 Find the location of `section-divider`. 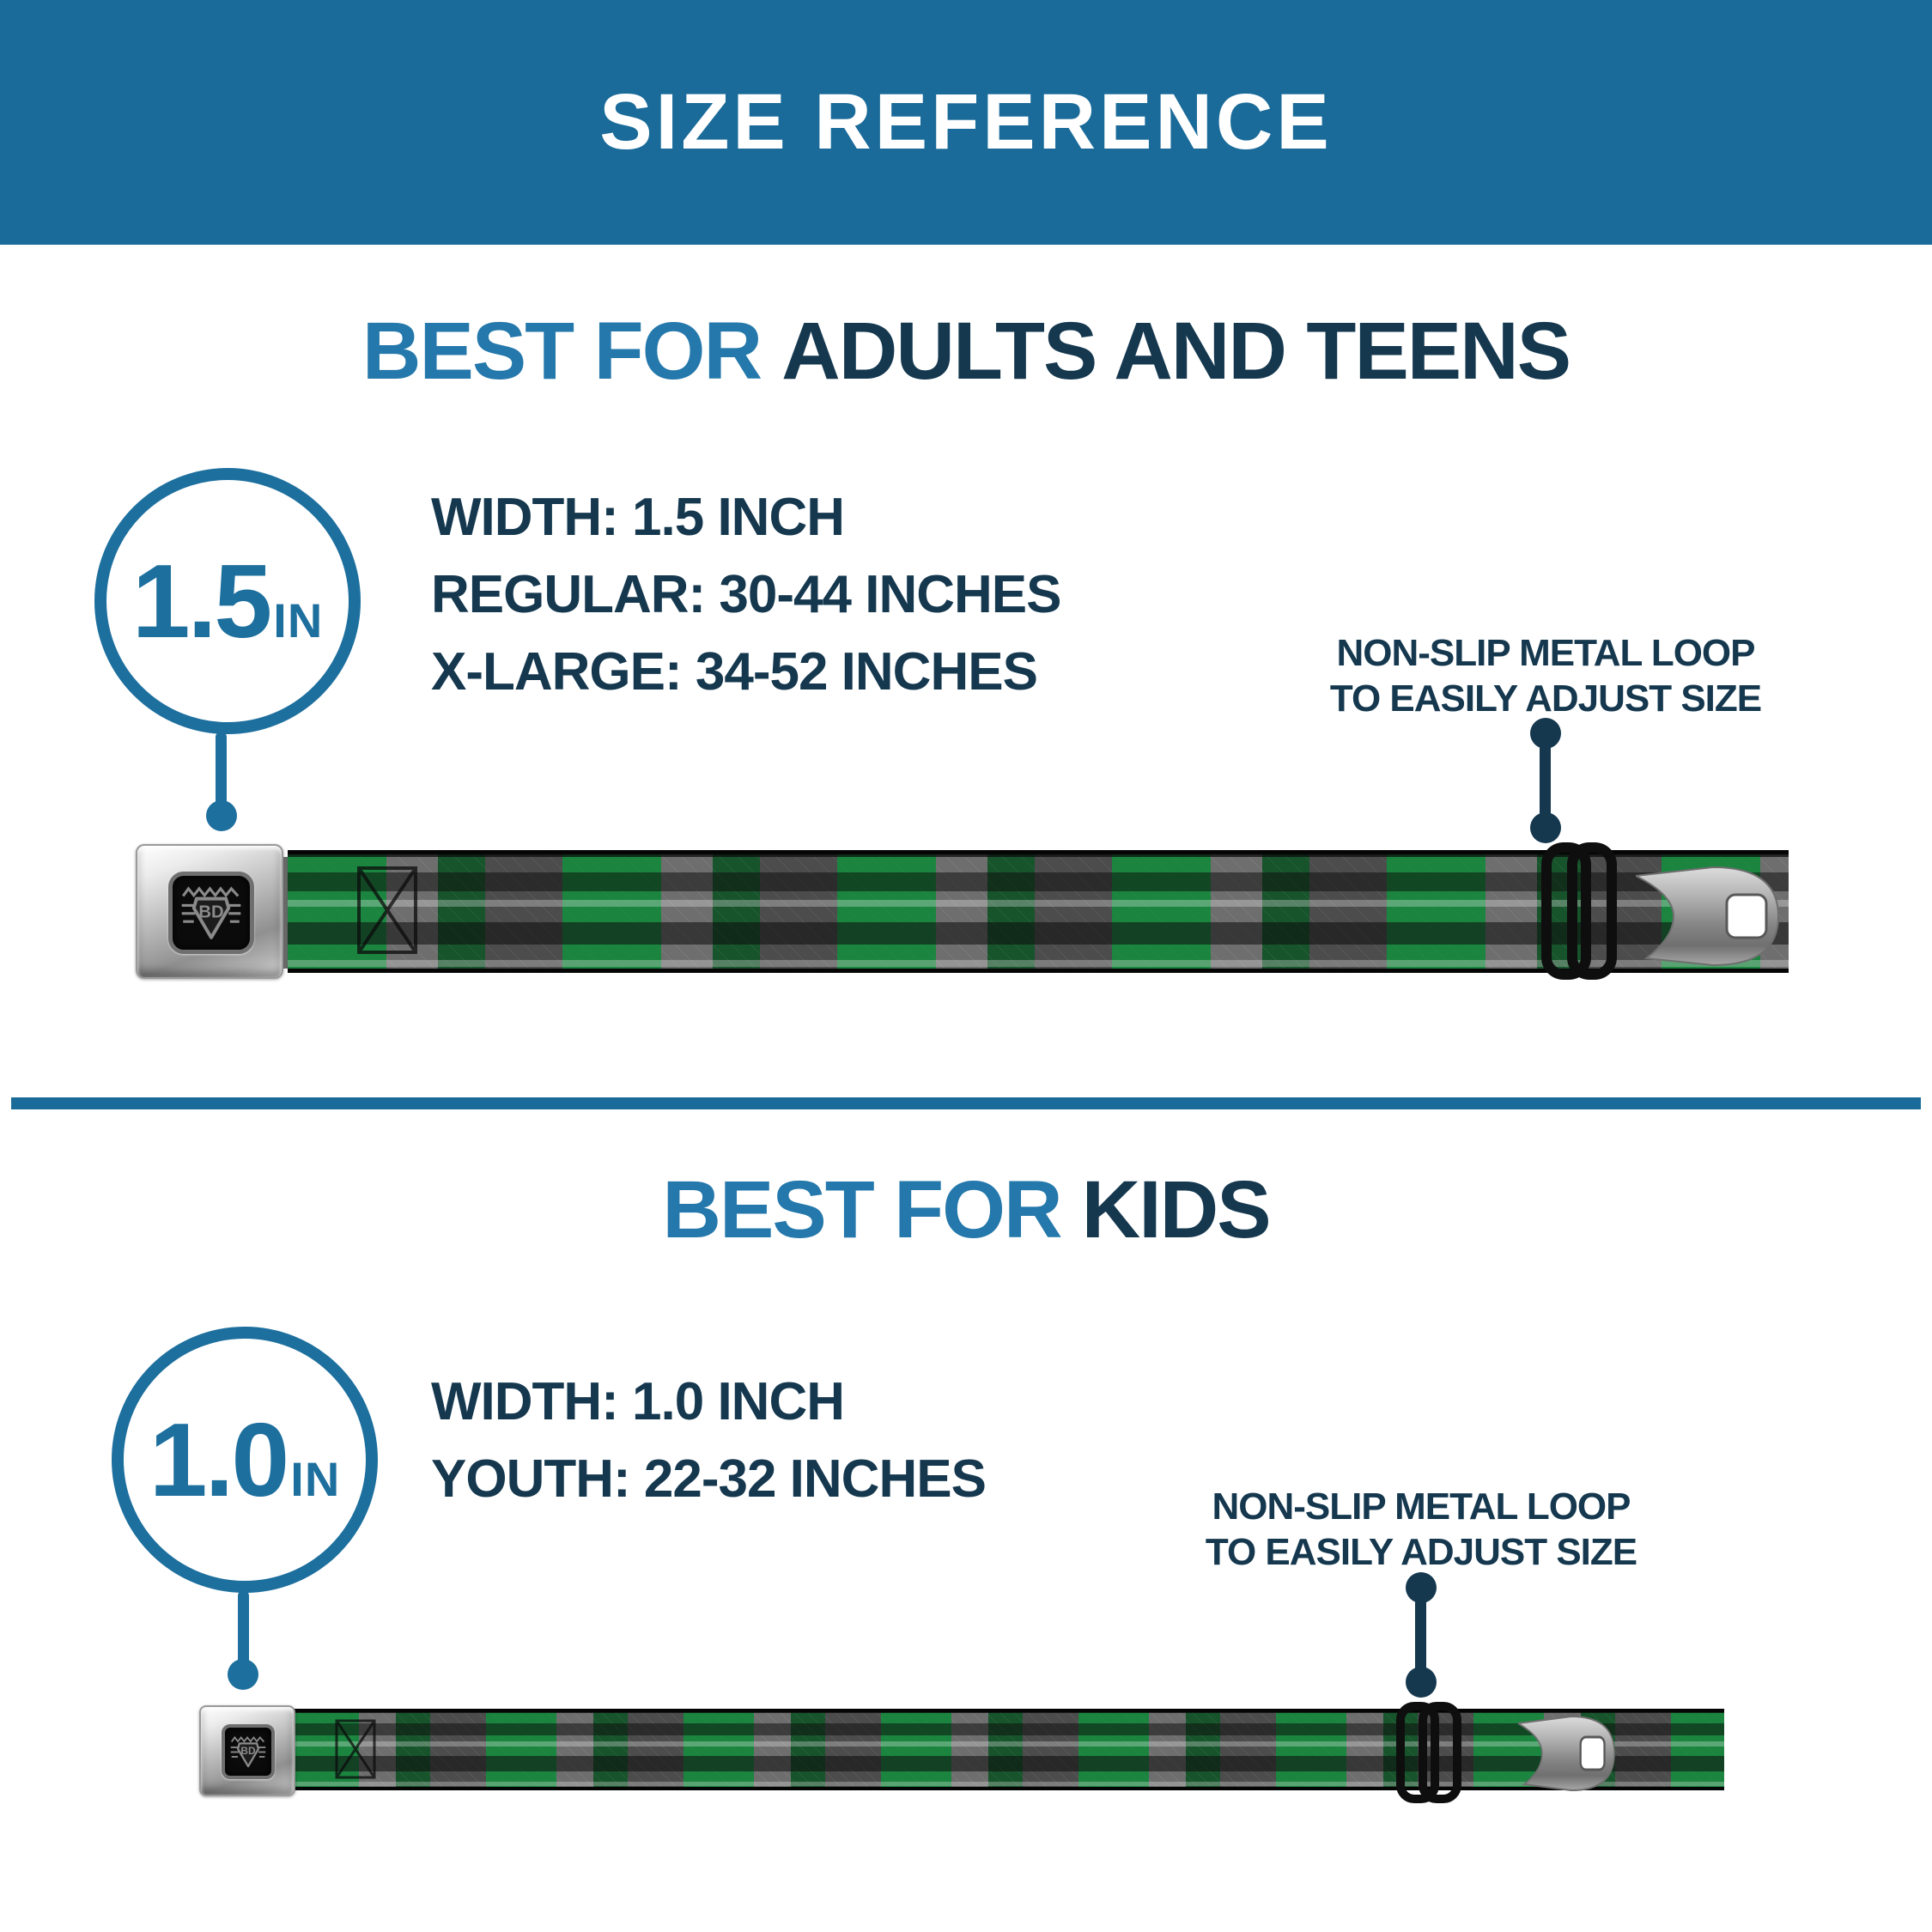

section-divider is located at coordinates (966, 1103).